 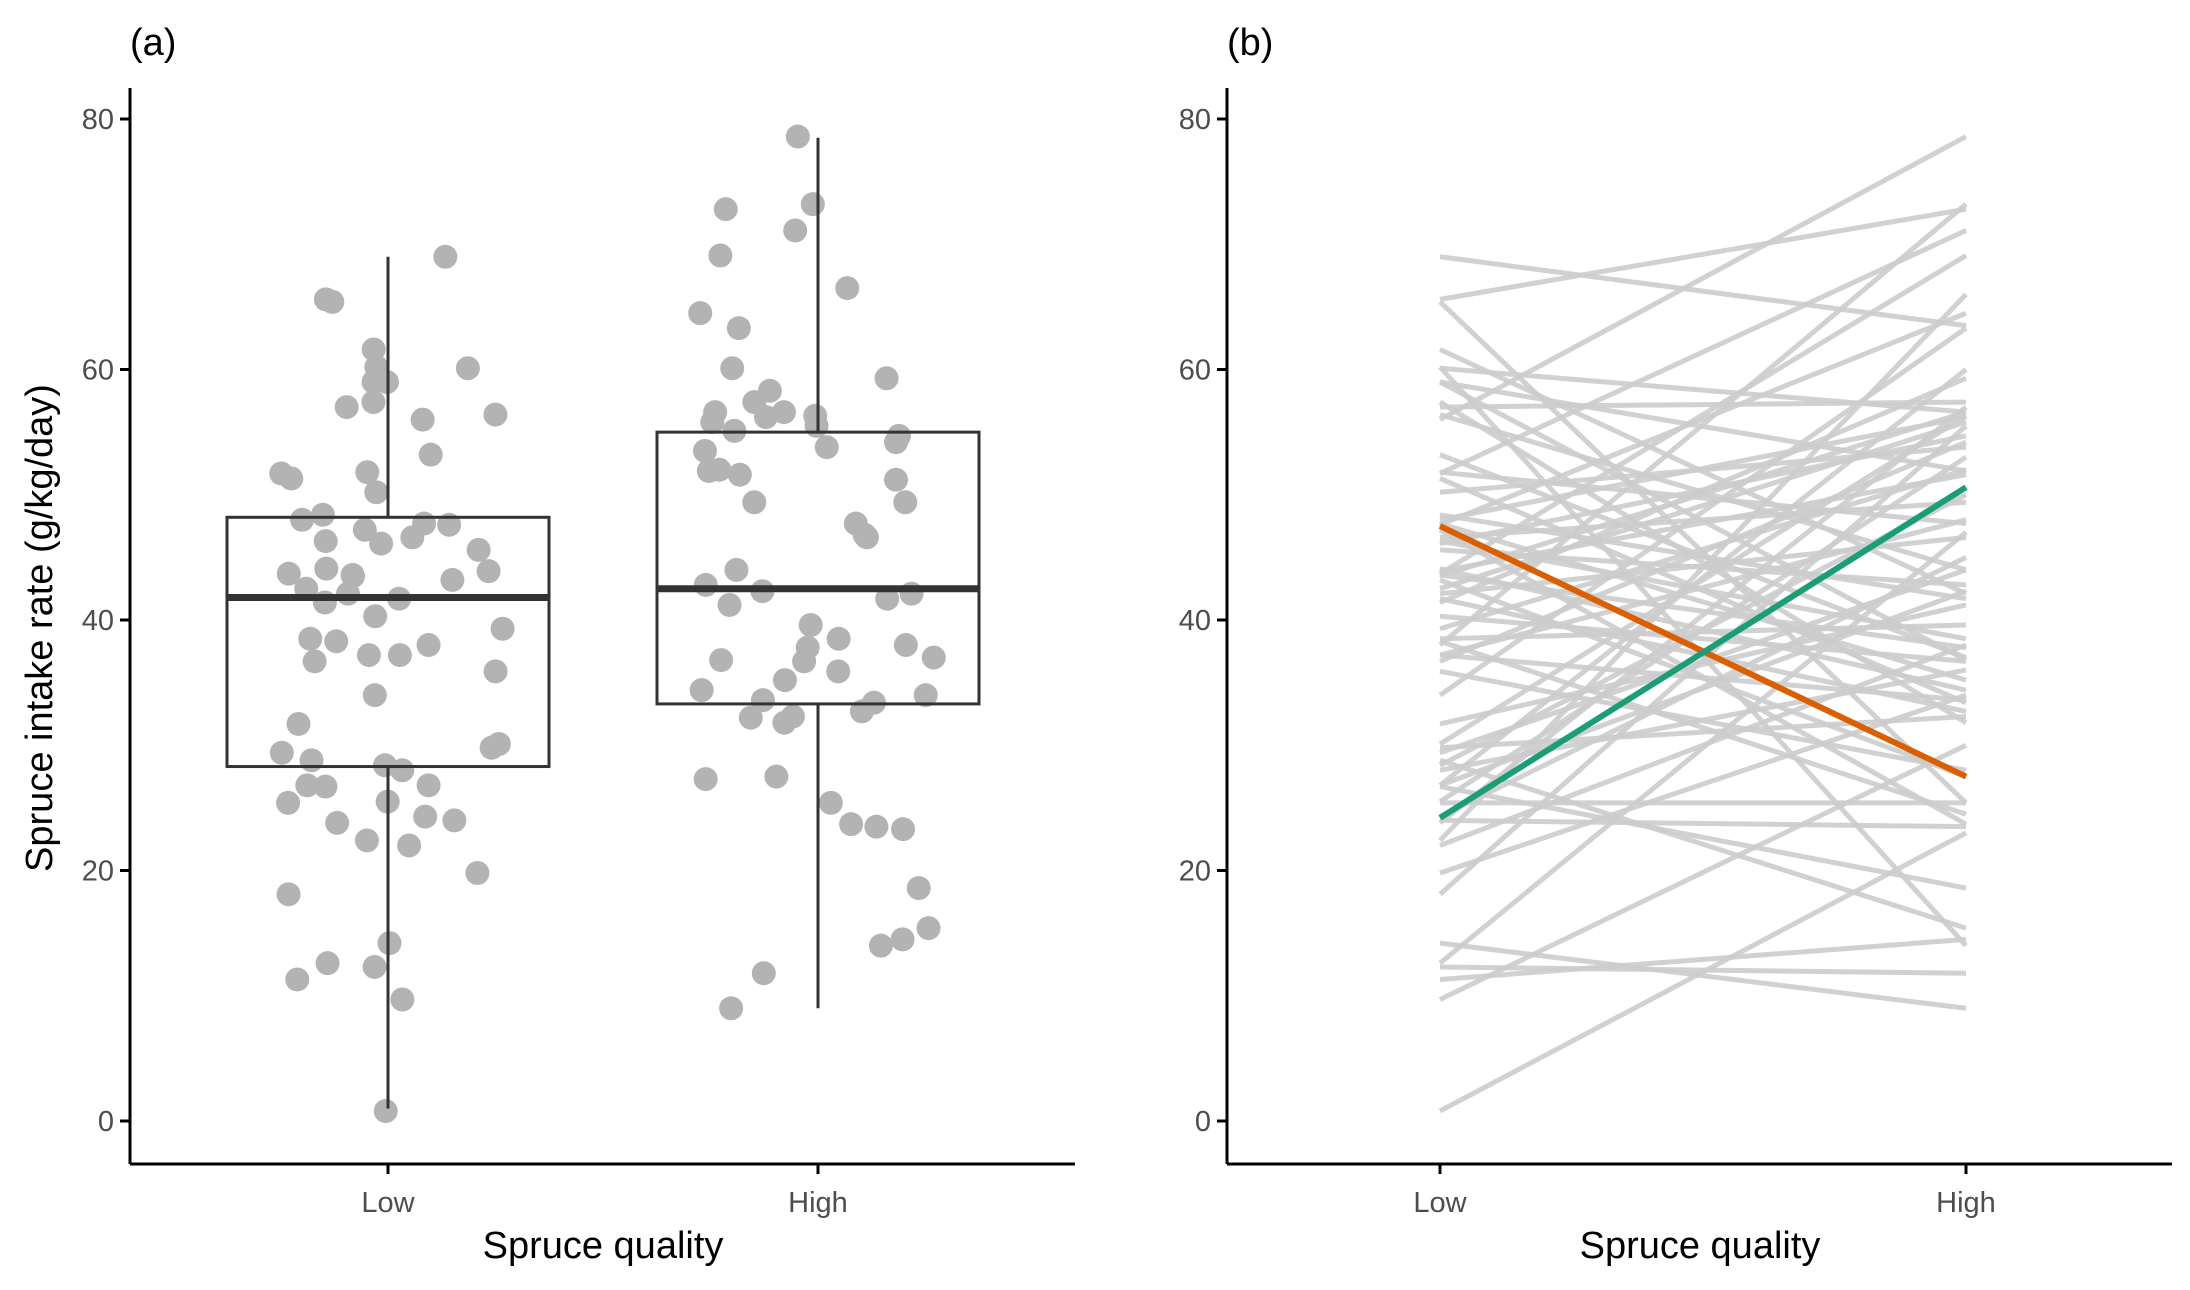 I want to click on x-tick-label: Low, so click(x=1440, y=1203).